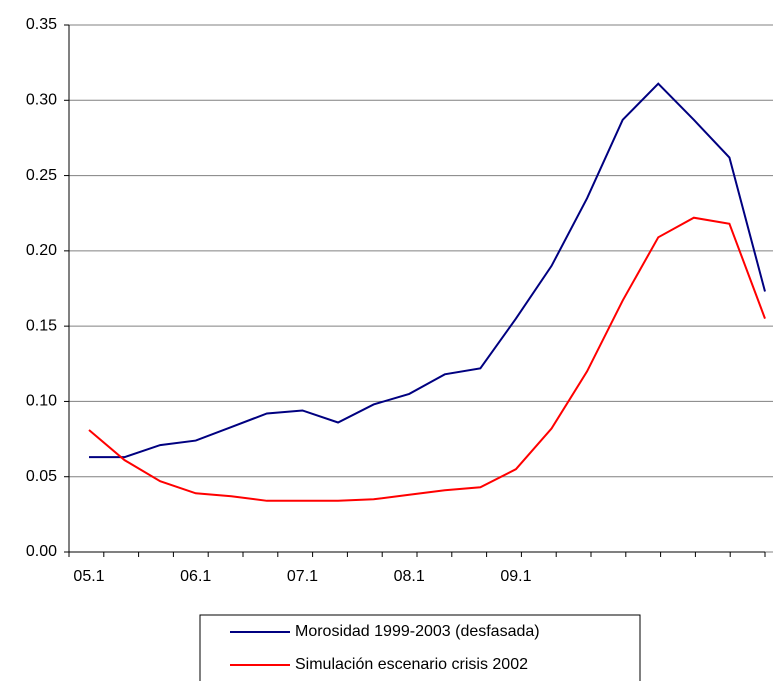 The height and width of the screenshot is (681, 773). What do you see at coordinates (41, 551) in the screenshot?
I see `y-tick-label: 0.00` at bounding box center [41, 551].